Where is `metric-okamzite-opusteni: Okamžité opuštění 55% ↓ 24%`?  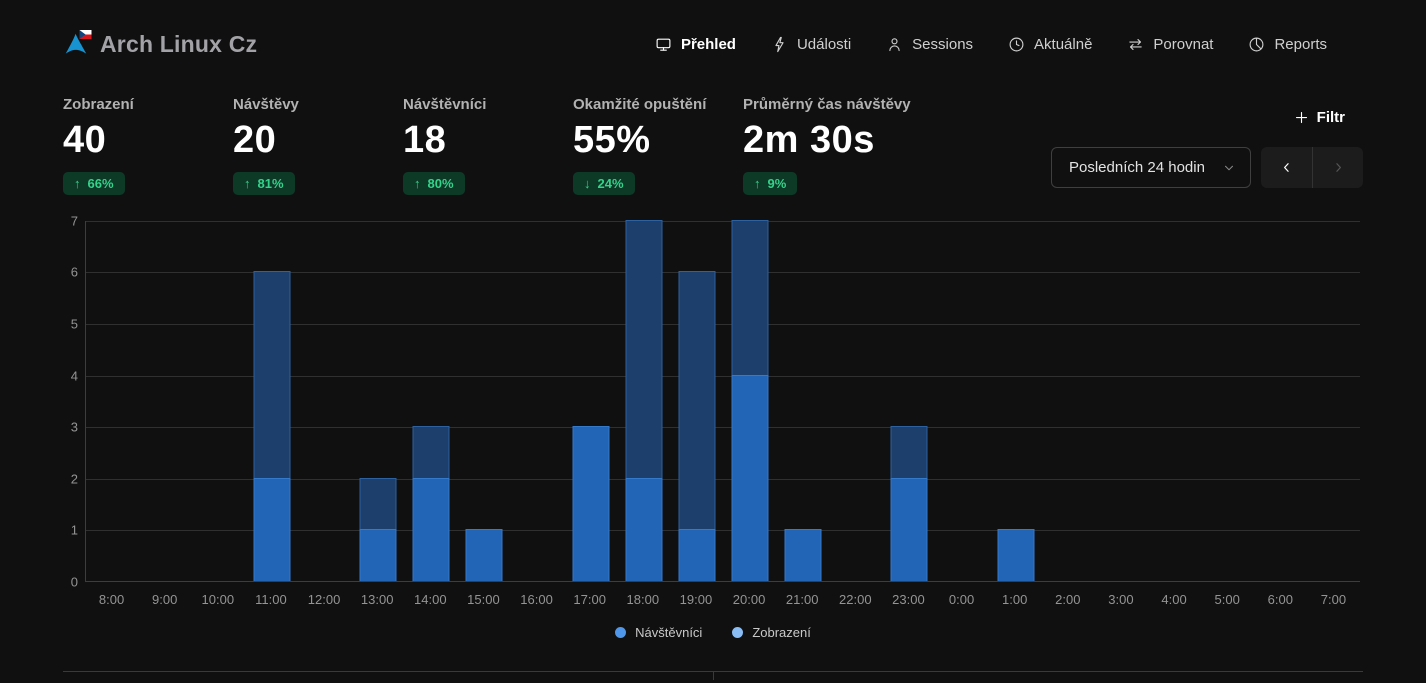 metric-okamzite-opusteni: Okamžité opuštění 55% ↓ 24% is located at coordinates (658, 145).